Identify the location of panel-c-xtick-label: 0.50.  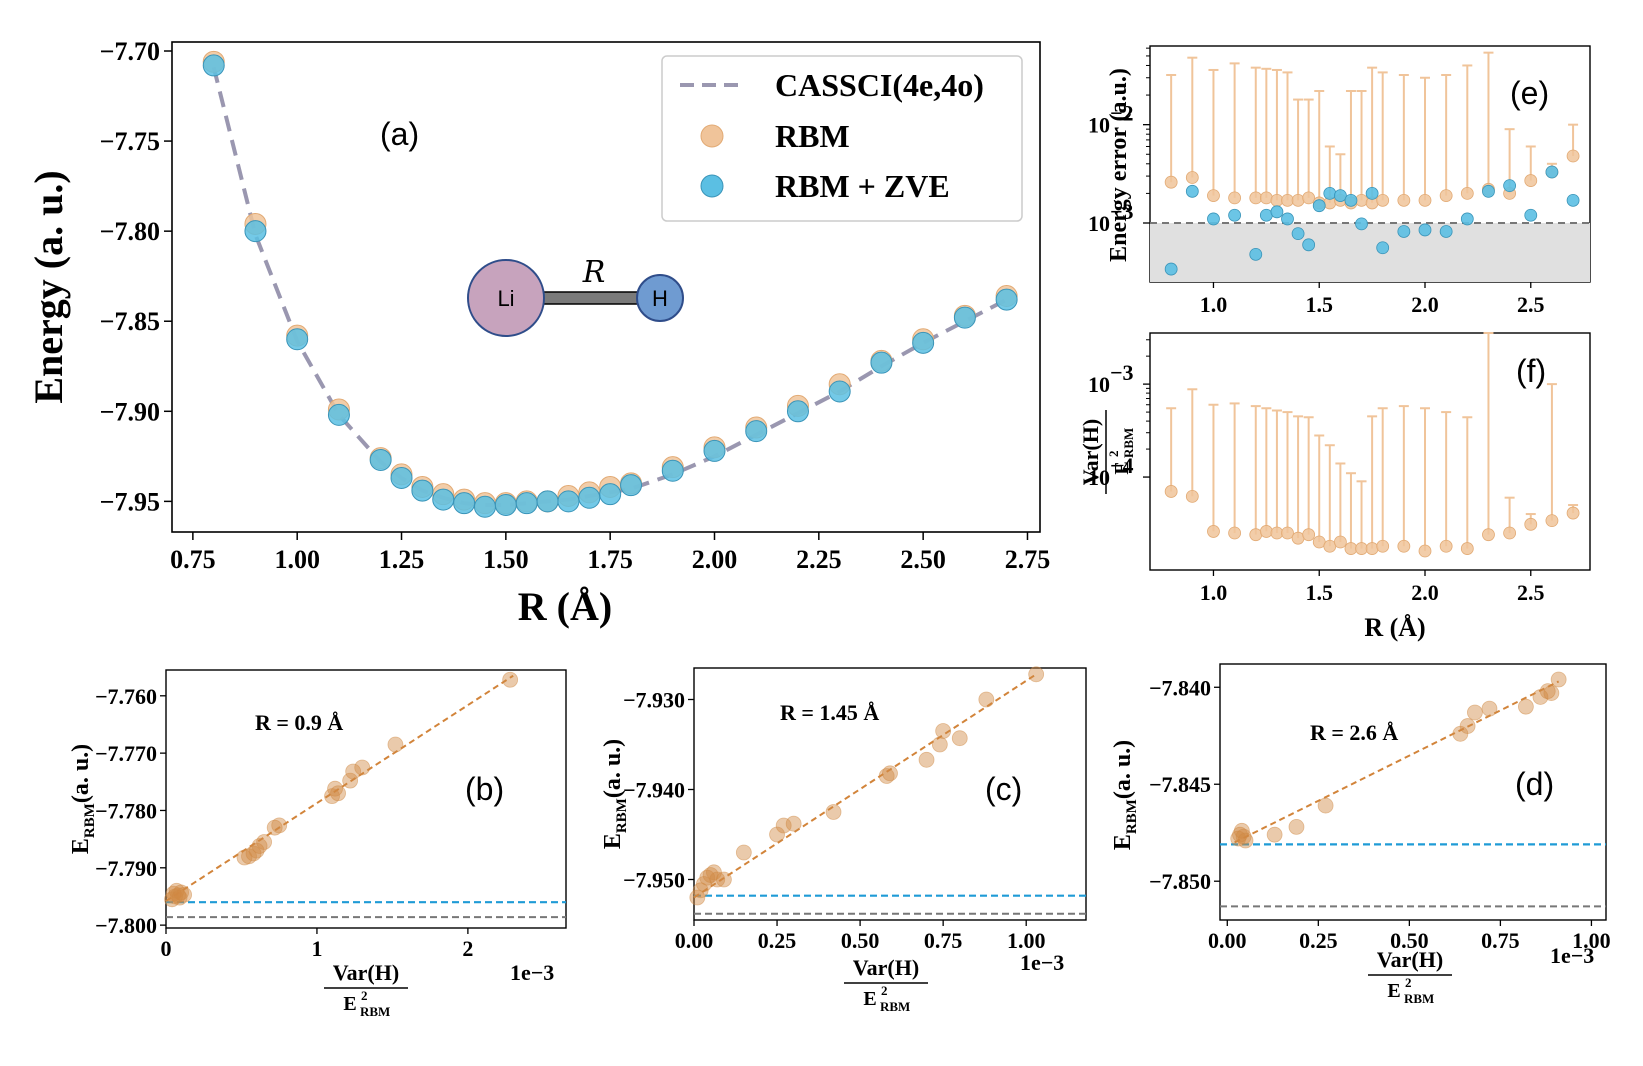
(860, 940).